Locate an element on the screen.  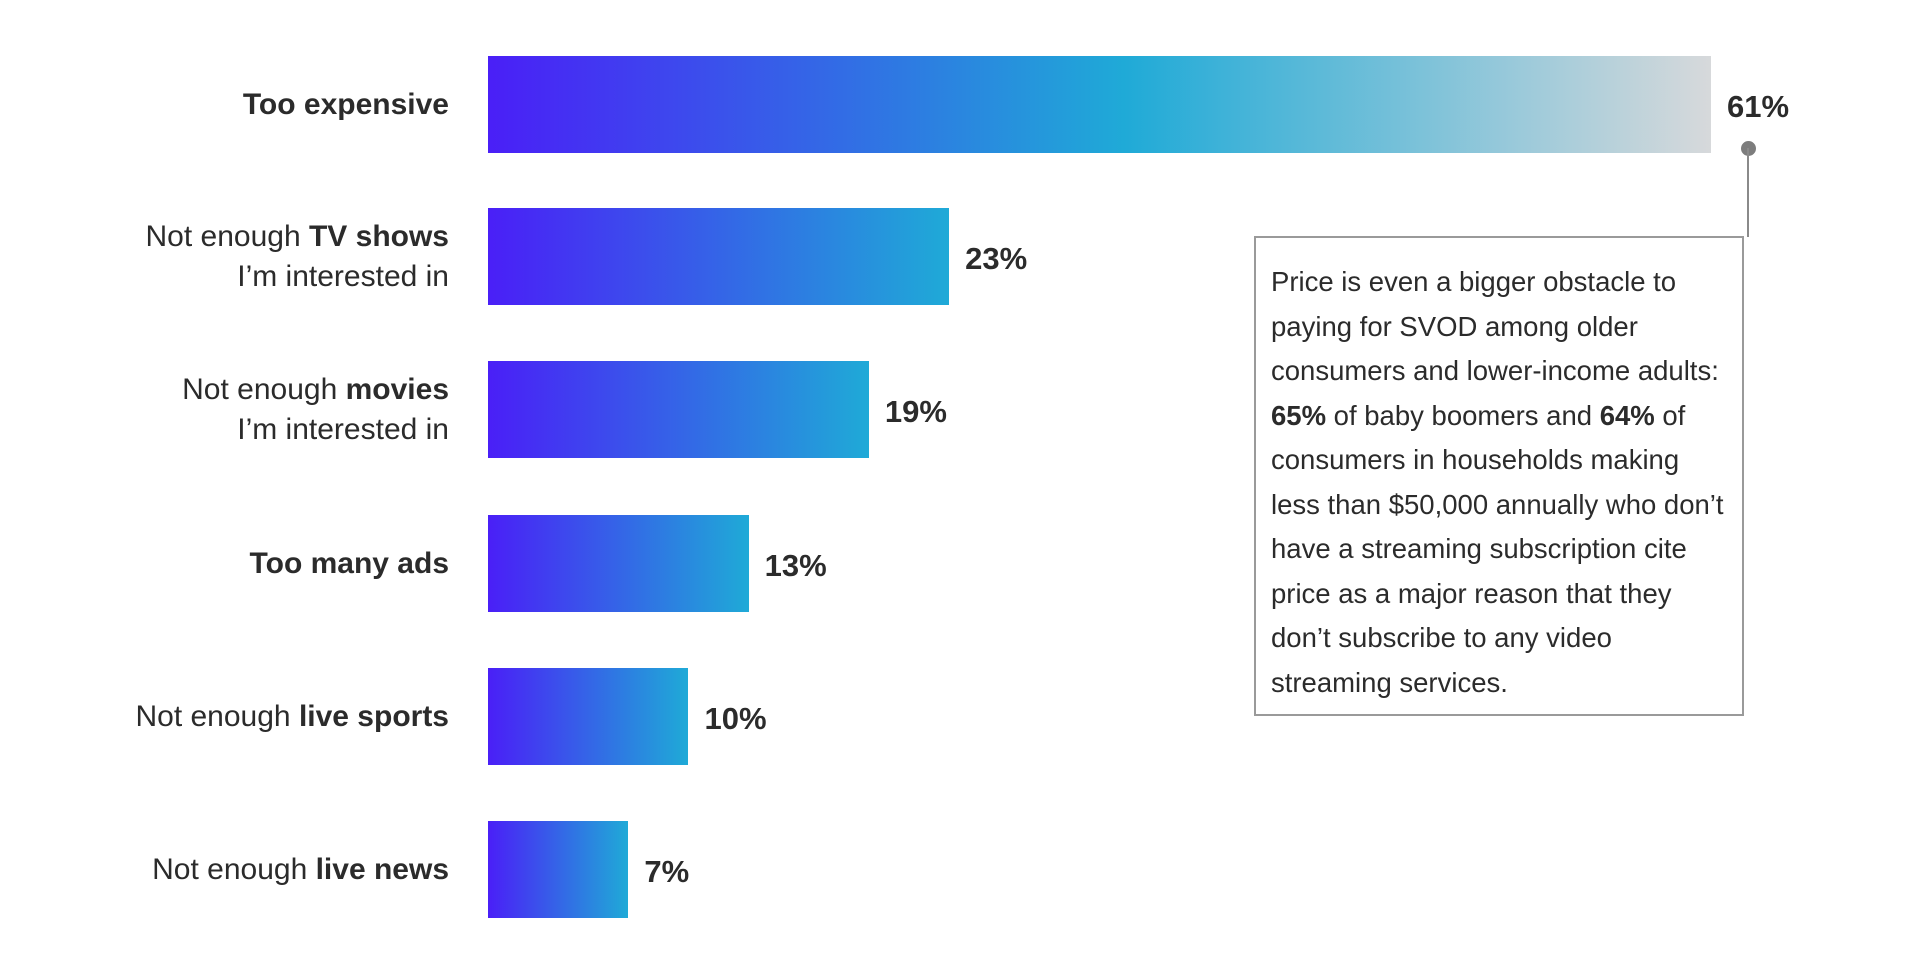
category-label: Too many ads is located at coordinates (239, 564).